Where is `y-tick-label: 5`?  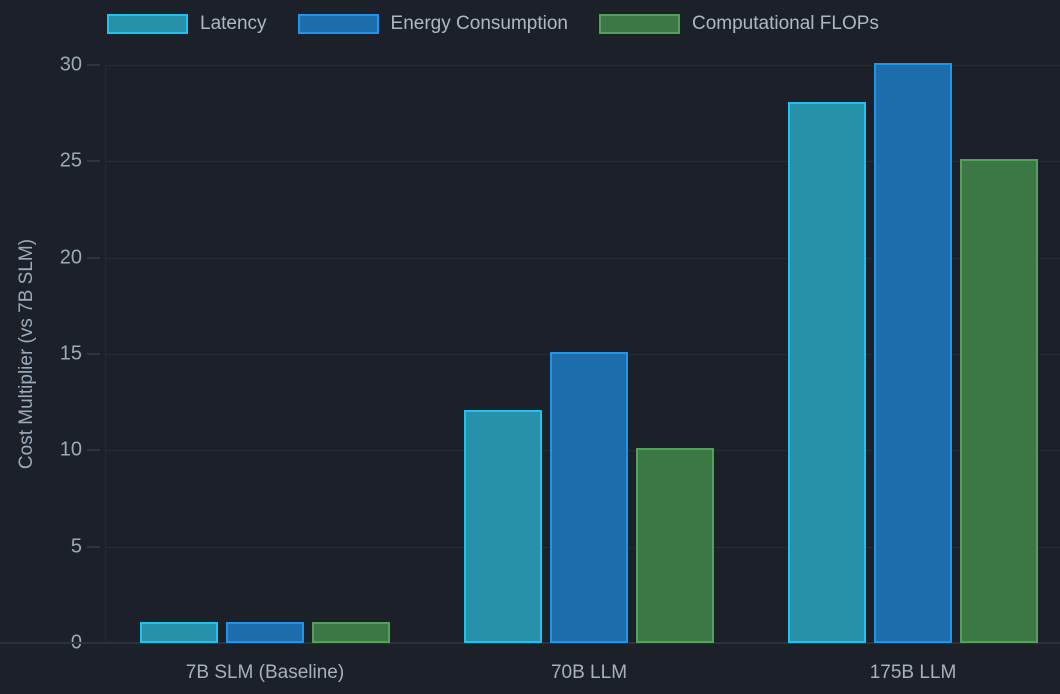
y-tick-label: 5 is located at coordinates (76, 546).